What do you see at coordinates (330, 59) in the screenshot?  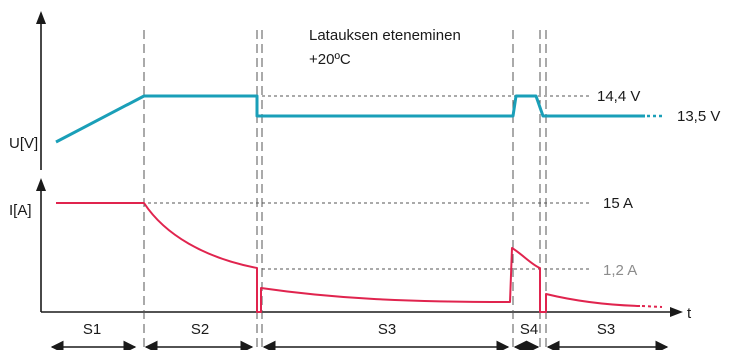 I see `title-line-2: +20ºC` at bounding box center [330, 59].